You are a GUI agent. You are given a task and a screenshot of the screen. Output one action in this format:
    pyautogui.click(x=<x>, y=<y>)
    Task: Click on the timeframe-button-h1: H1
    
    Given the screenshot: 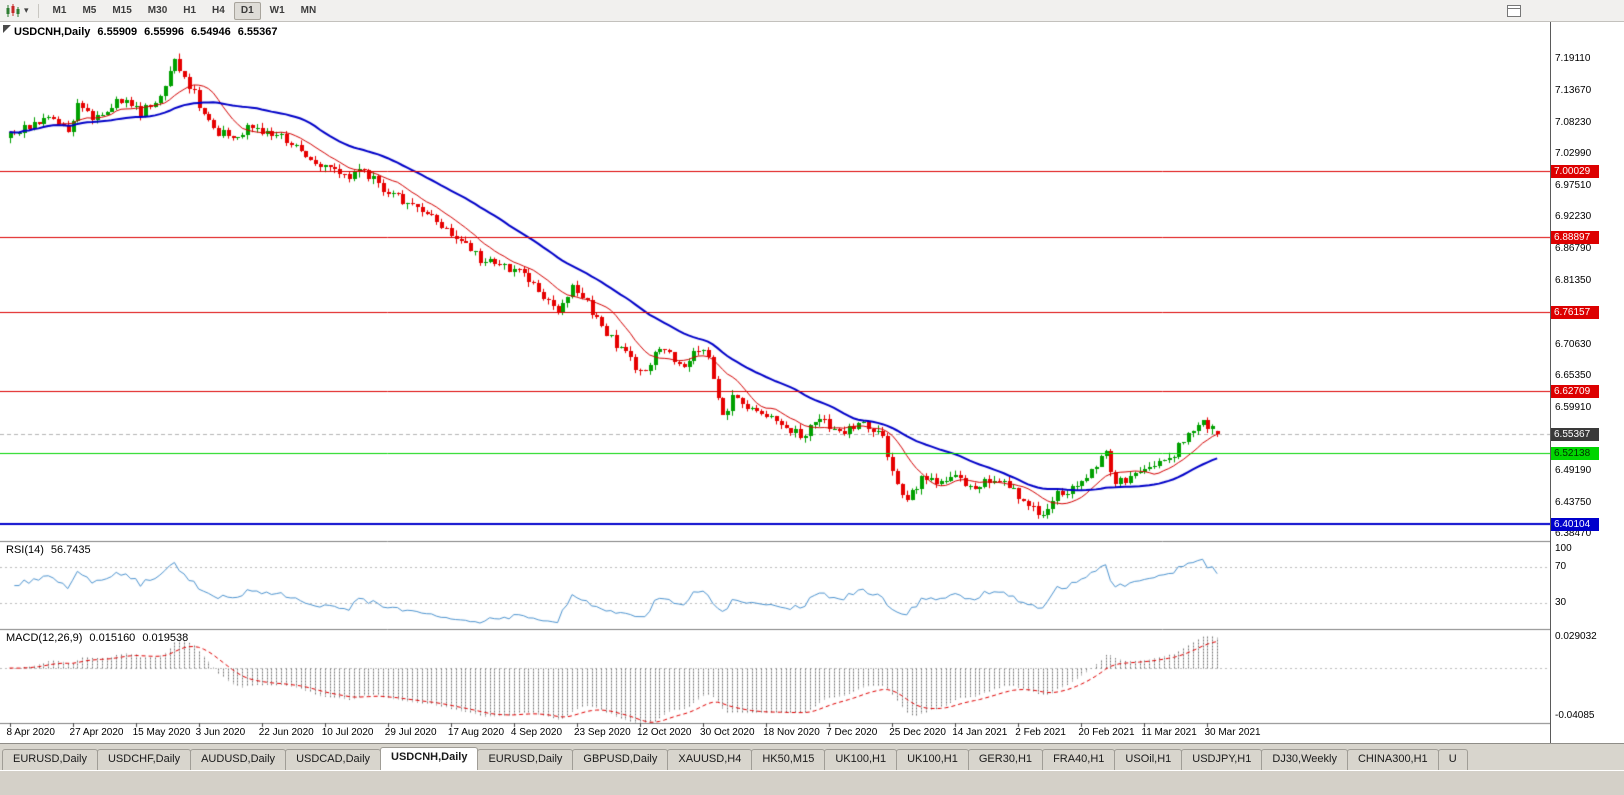 What is the action you would take?
    pyautogui.click(x=190, y=10)
    